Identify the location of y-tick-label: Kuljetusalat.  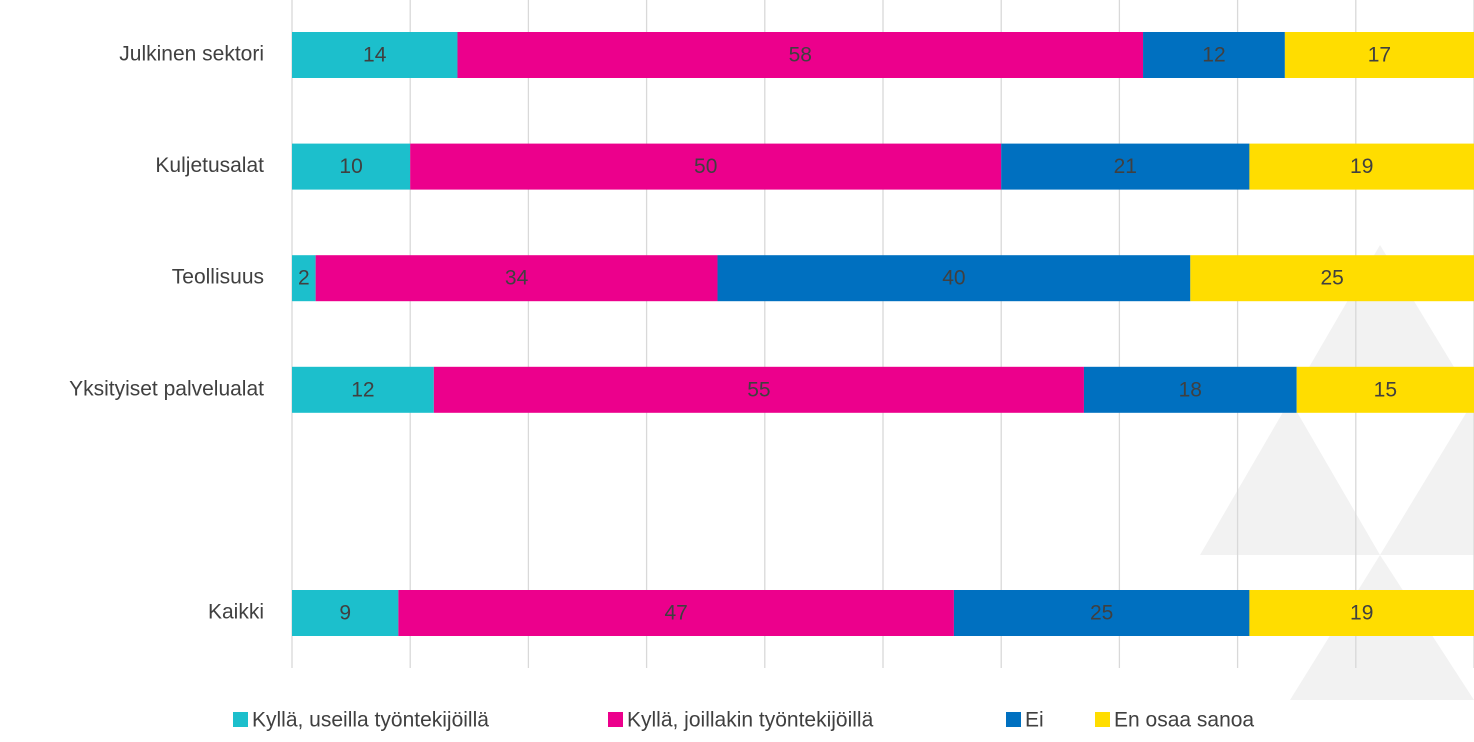
(209, 165).